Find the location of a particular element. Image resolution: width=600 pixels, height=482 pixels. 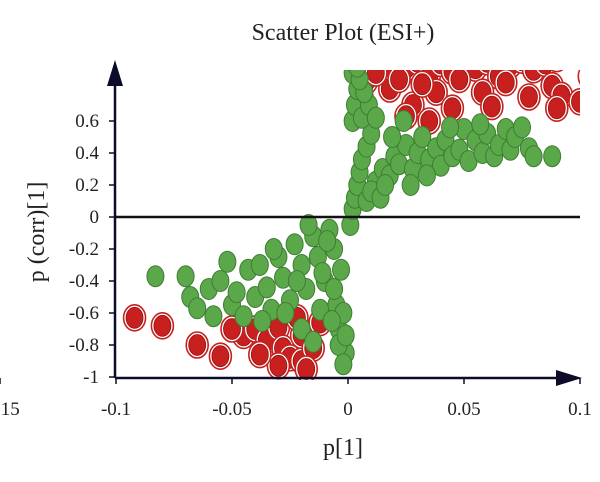

y-tick-label: -0.8 is located at coordinates (84, 345).